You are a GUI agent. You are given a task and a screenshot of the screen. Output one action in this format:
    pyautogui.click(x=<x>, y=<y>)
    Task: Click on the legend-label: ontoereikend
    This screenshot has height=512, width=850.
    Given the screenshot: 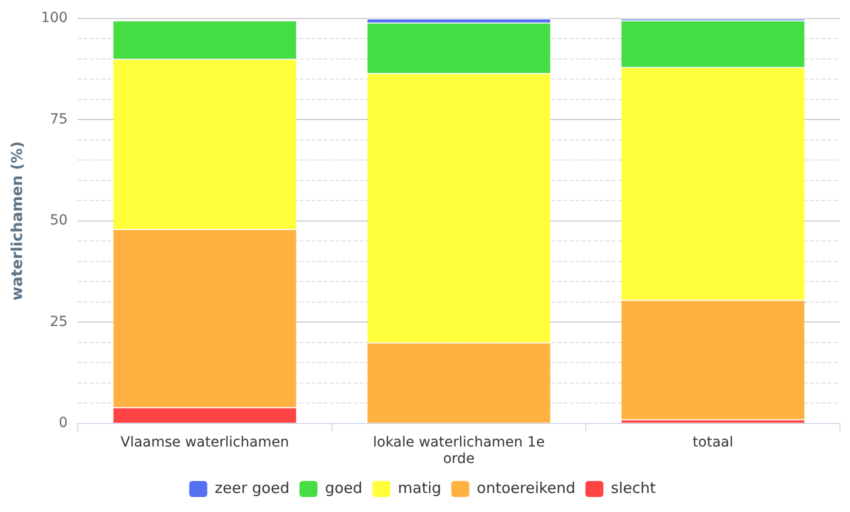 What is the action you would take?
    pyautogui.click(x=526, y=487)
    